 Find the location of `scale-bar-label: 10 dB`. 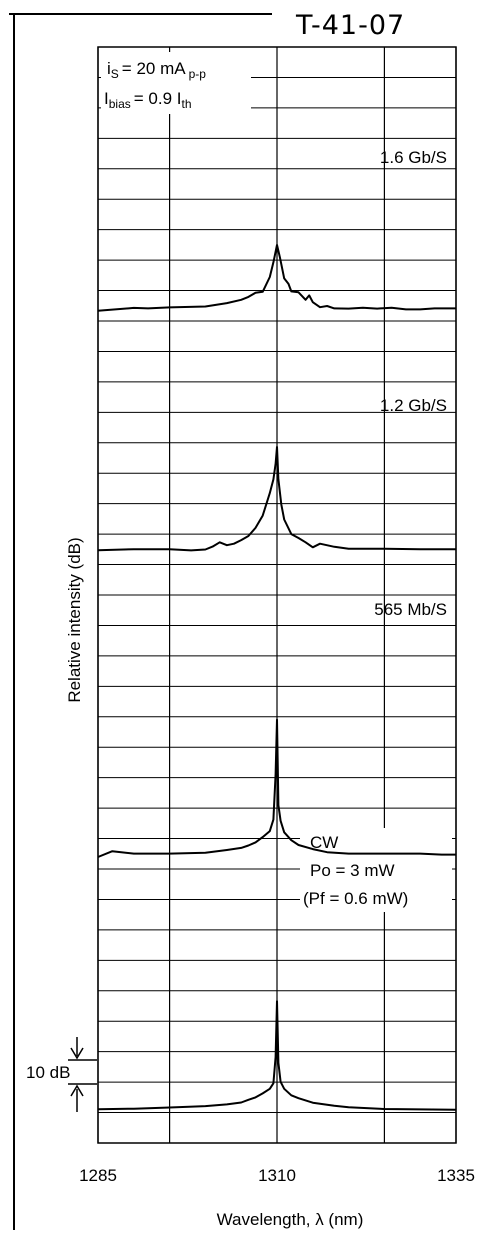

scale-bar-label: 10 dB is located at coordinates (48, 1072).